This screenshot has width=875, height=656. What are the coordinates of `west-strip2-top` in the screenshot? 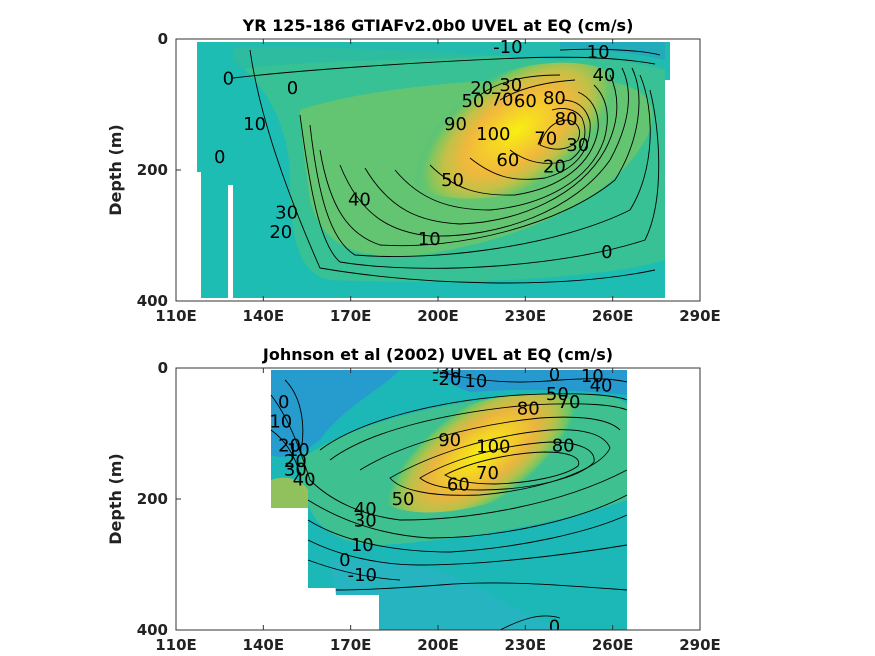 It's located at (217, 170).